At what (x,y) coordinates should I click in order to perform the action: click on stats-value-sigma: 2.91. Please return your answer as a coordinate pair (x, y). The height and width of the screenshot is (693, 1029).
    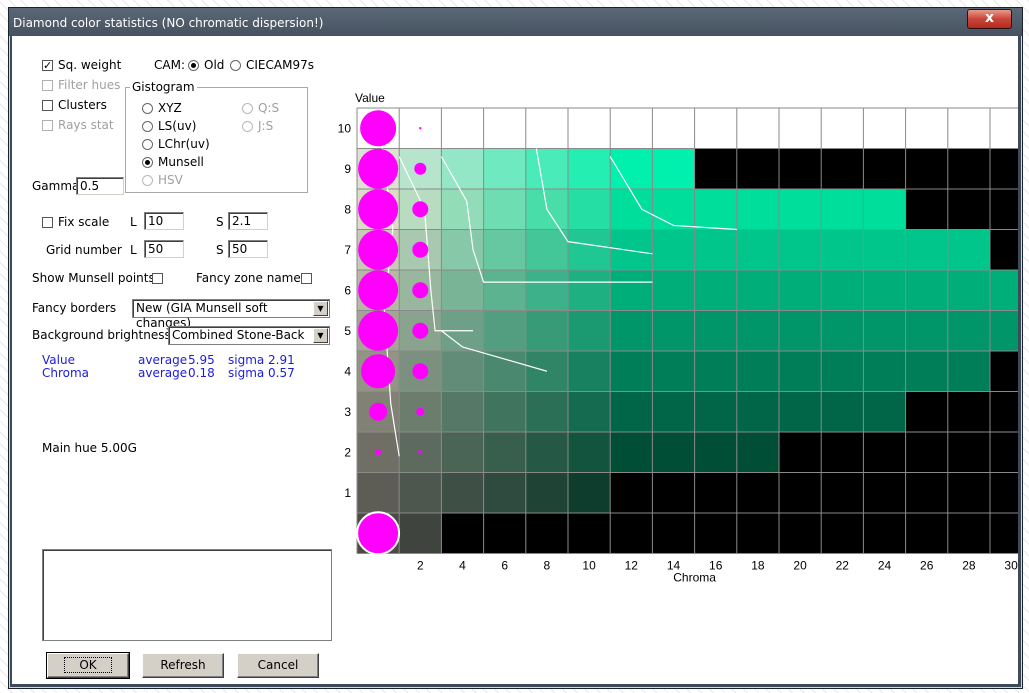
    Looking at the image, I should click on (281, 360).